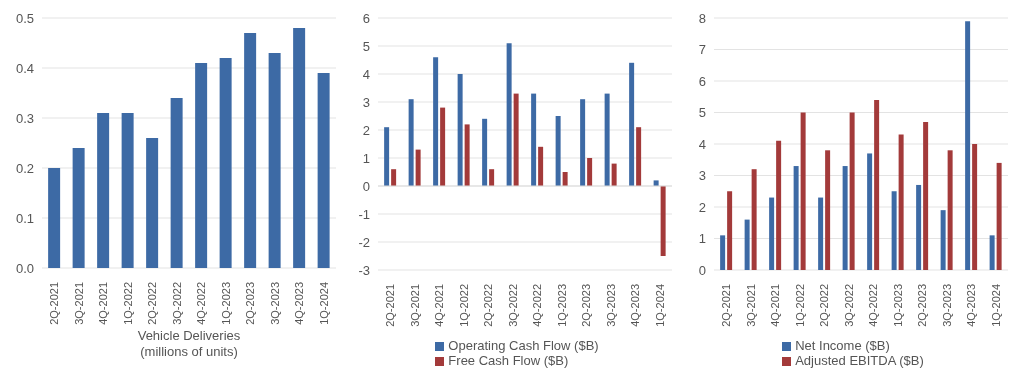  What do you see at coordinates (523, 345) in the screenshot?
I see `legend-label: Operating Cash Flow ($B)` at bounding box center [523, 345].